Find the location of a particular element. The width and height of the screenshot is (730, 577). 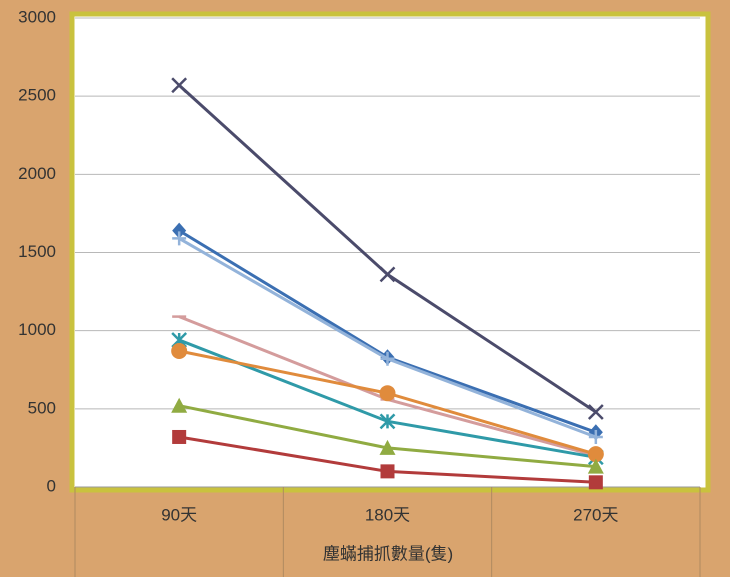

y-tick-label: 0 is located at coordinates (51, 485).